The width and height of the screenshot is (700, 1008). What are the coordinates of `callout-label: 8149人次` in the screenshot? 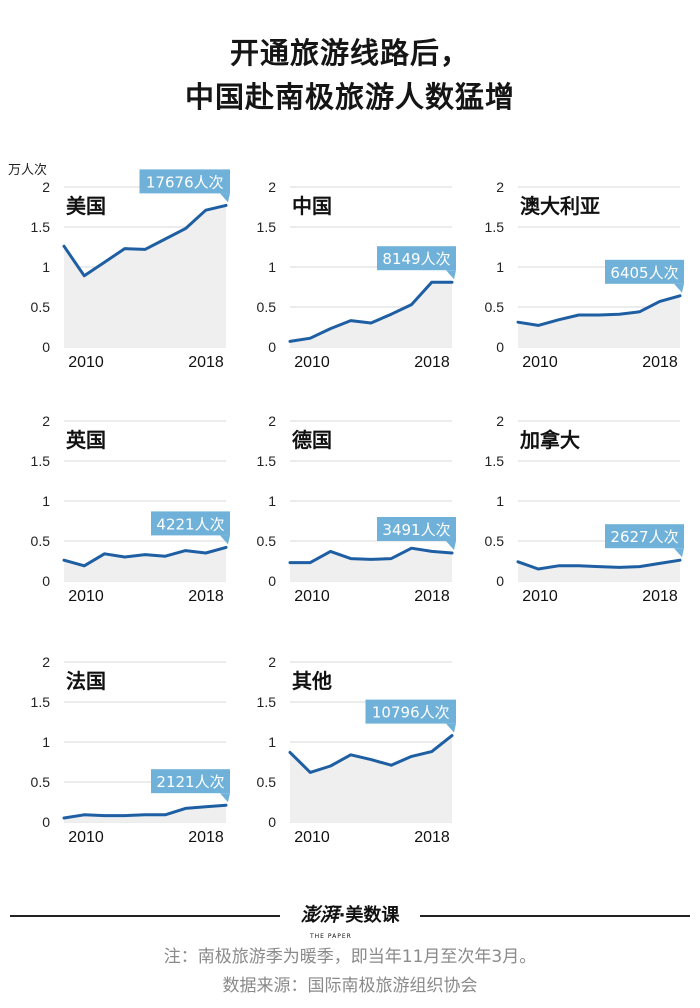 It's located at (416, 259).